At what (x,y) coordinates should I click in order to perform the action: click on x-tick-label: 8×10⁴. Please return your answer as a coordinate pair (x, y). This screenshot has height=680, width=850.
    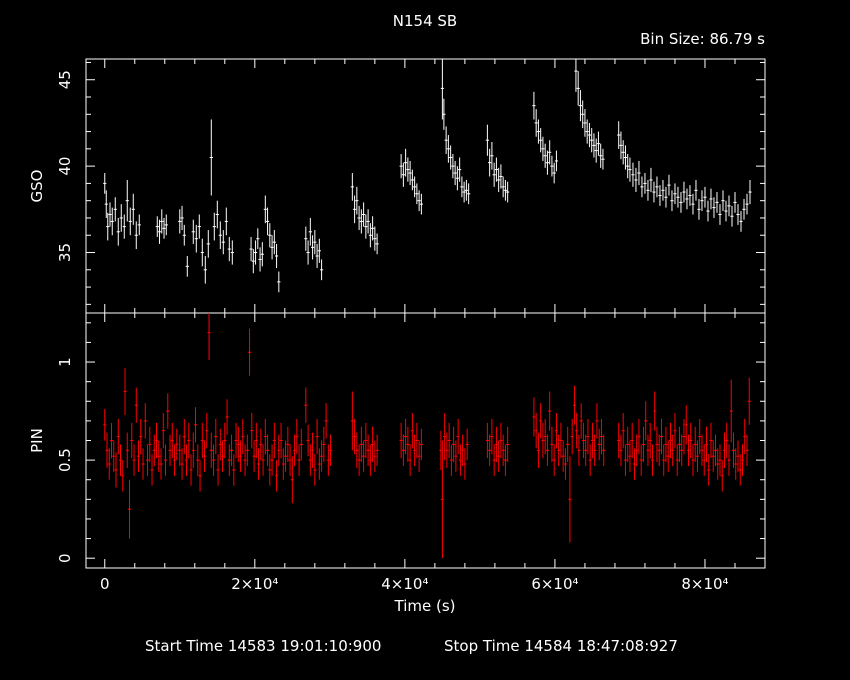
    Looking at the image, I should click on (704, 584).